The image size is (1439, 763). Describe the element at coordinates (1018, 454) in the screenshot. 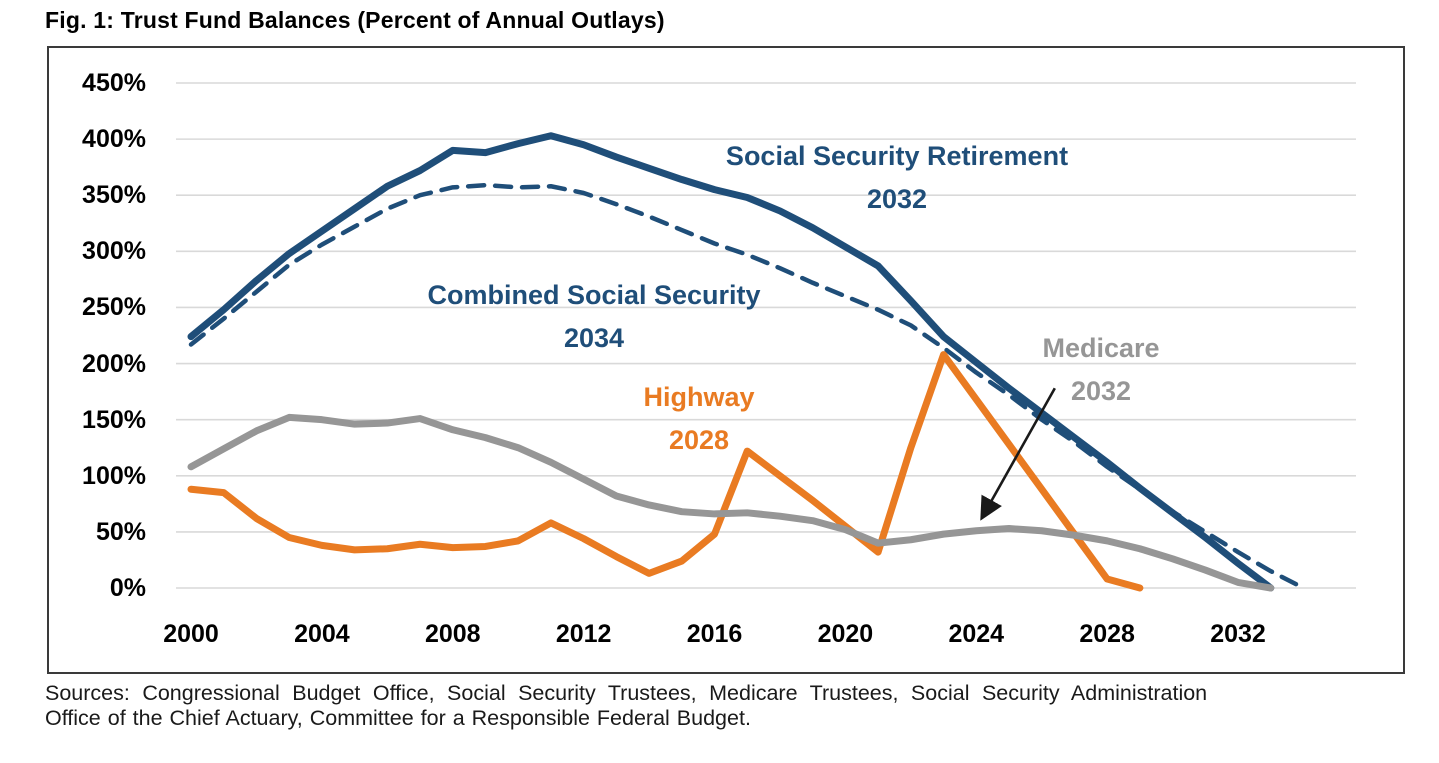

I see `medicare-pointer-arrow` at that location.